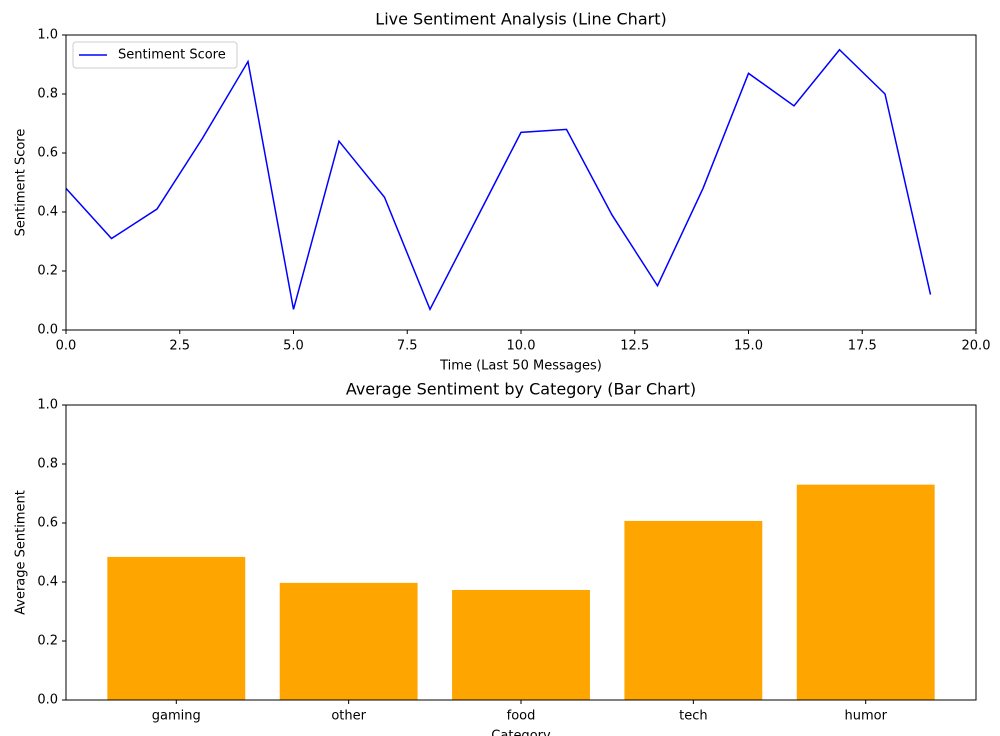  What do you see at coordinates (520, 366) in the screenshot?
I see `x-axis-label: Time (Last 50 Messages)` at bounding box center [520, 366].